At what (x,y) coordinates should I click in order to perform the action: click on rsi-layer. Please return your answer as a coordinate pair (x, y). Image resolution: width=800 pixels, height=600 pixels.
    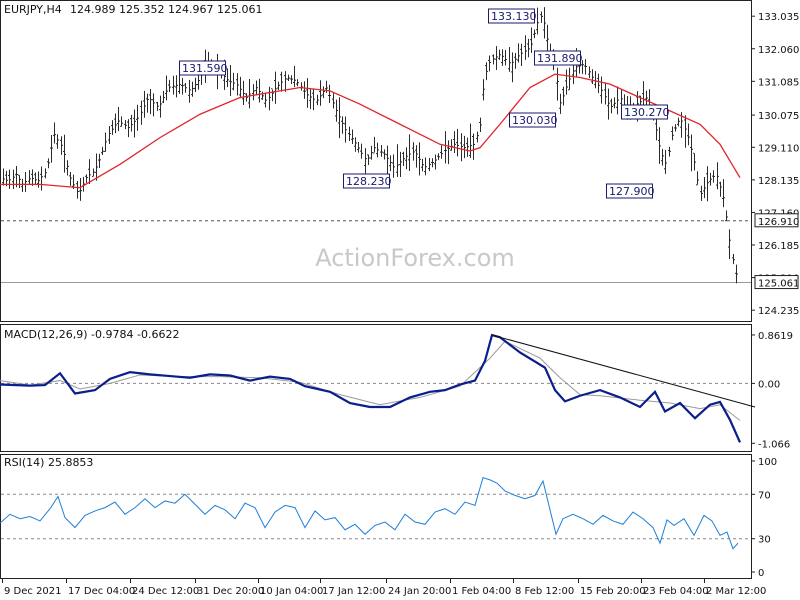
    Looking at the image, I should click on (375, 513).